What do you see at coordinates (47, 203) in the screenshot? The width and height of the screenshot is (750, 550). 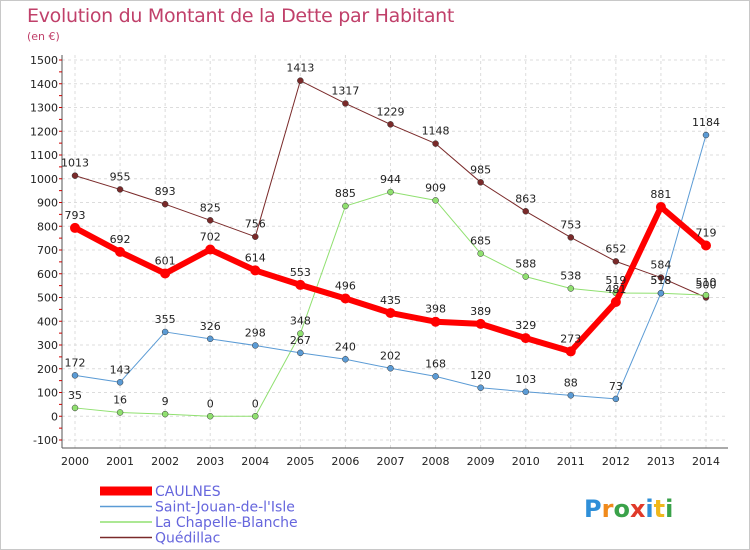 I see `y-tick-label: 900` at bounding box center [47, 203].